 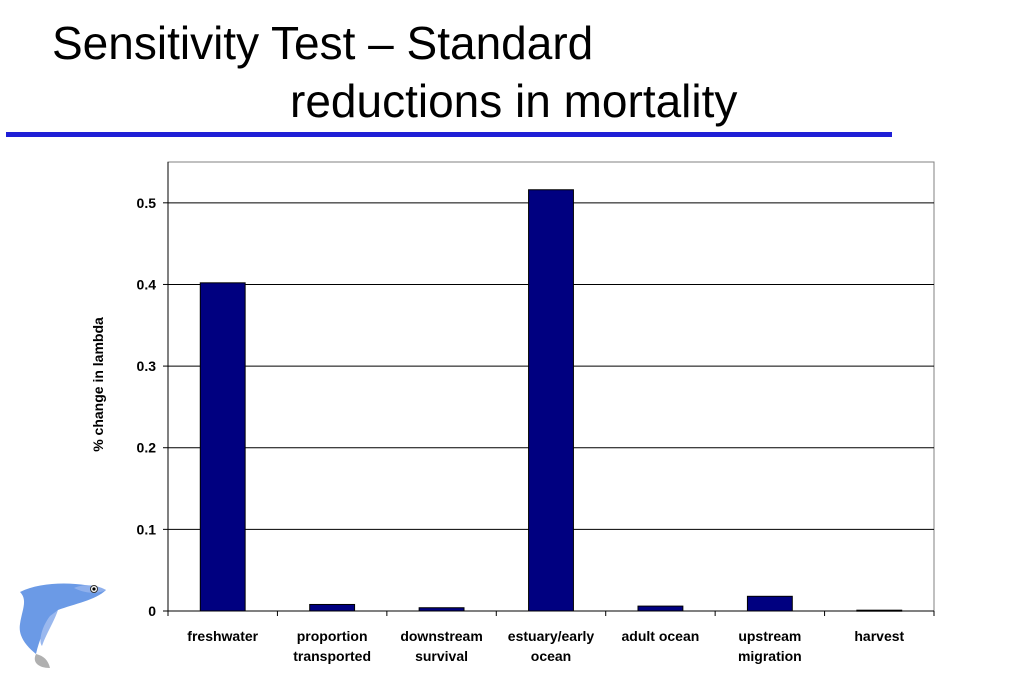 What do you see at coordinates (514, 101) in the screenshot?
I see `slide-title-line-2: reductions in mortality` at bounding box center [514, 101].